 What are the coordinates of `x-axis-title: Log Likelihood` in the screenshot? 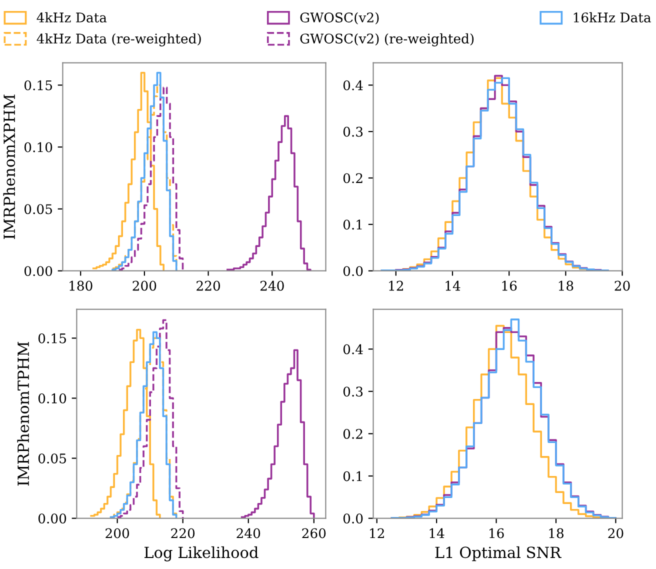 It's located at (201, 554).